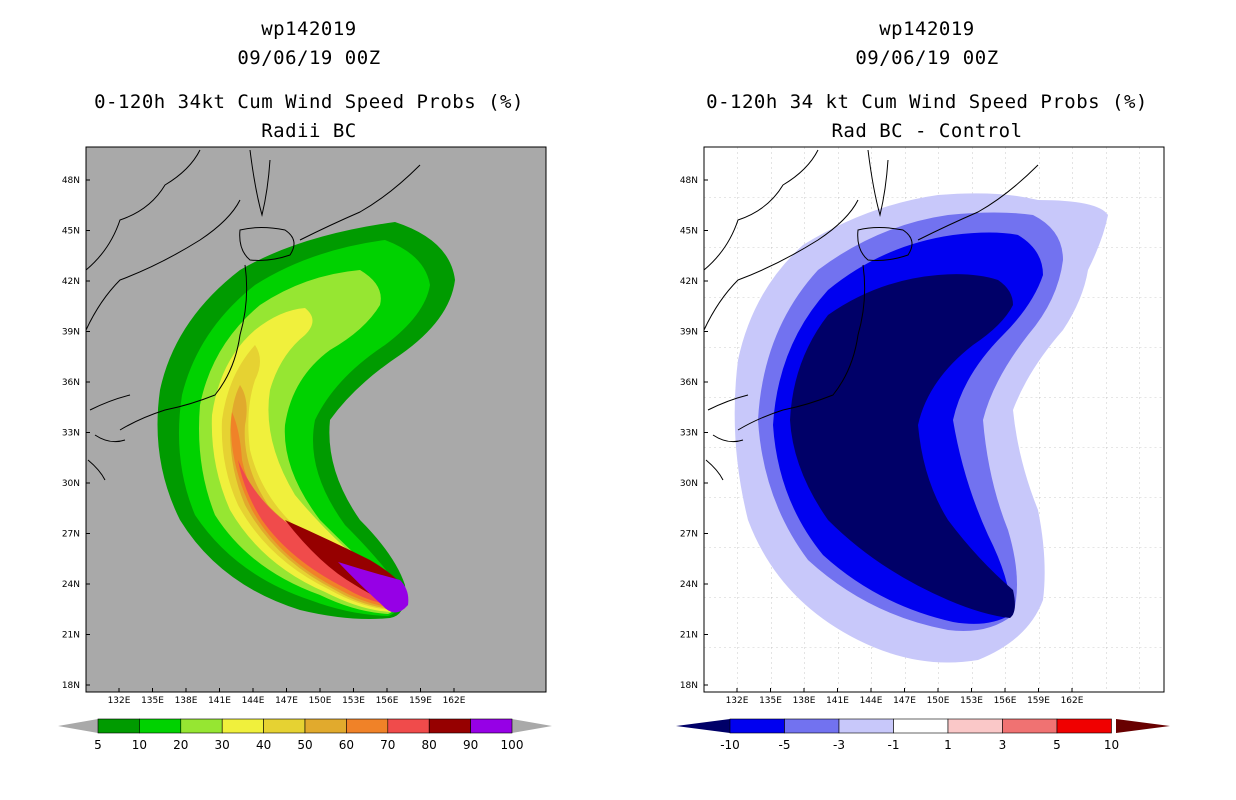 This screenshot has width=1236, height=800. I want to click on right-colorbar-label--3: -3, so click(839, 745).